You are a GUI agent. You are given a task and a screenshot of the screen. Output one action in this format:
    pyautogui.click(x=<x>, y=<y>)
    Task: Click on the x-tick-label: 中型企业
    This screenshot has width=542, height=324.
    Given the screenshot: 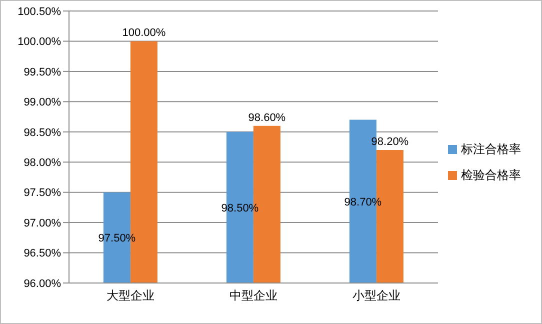 What is the action you would take?
    pyautogui.click(x=254, y=295)
    